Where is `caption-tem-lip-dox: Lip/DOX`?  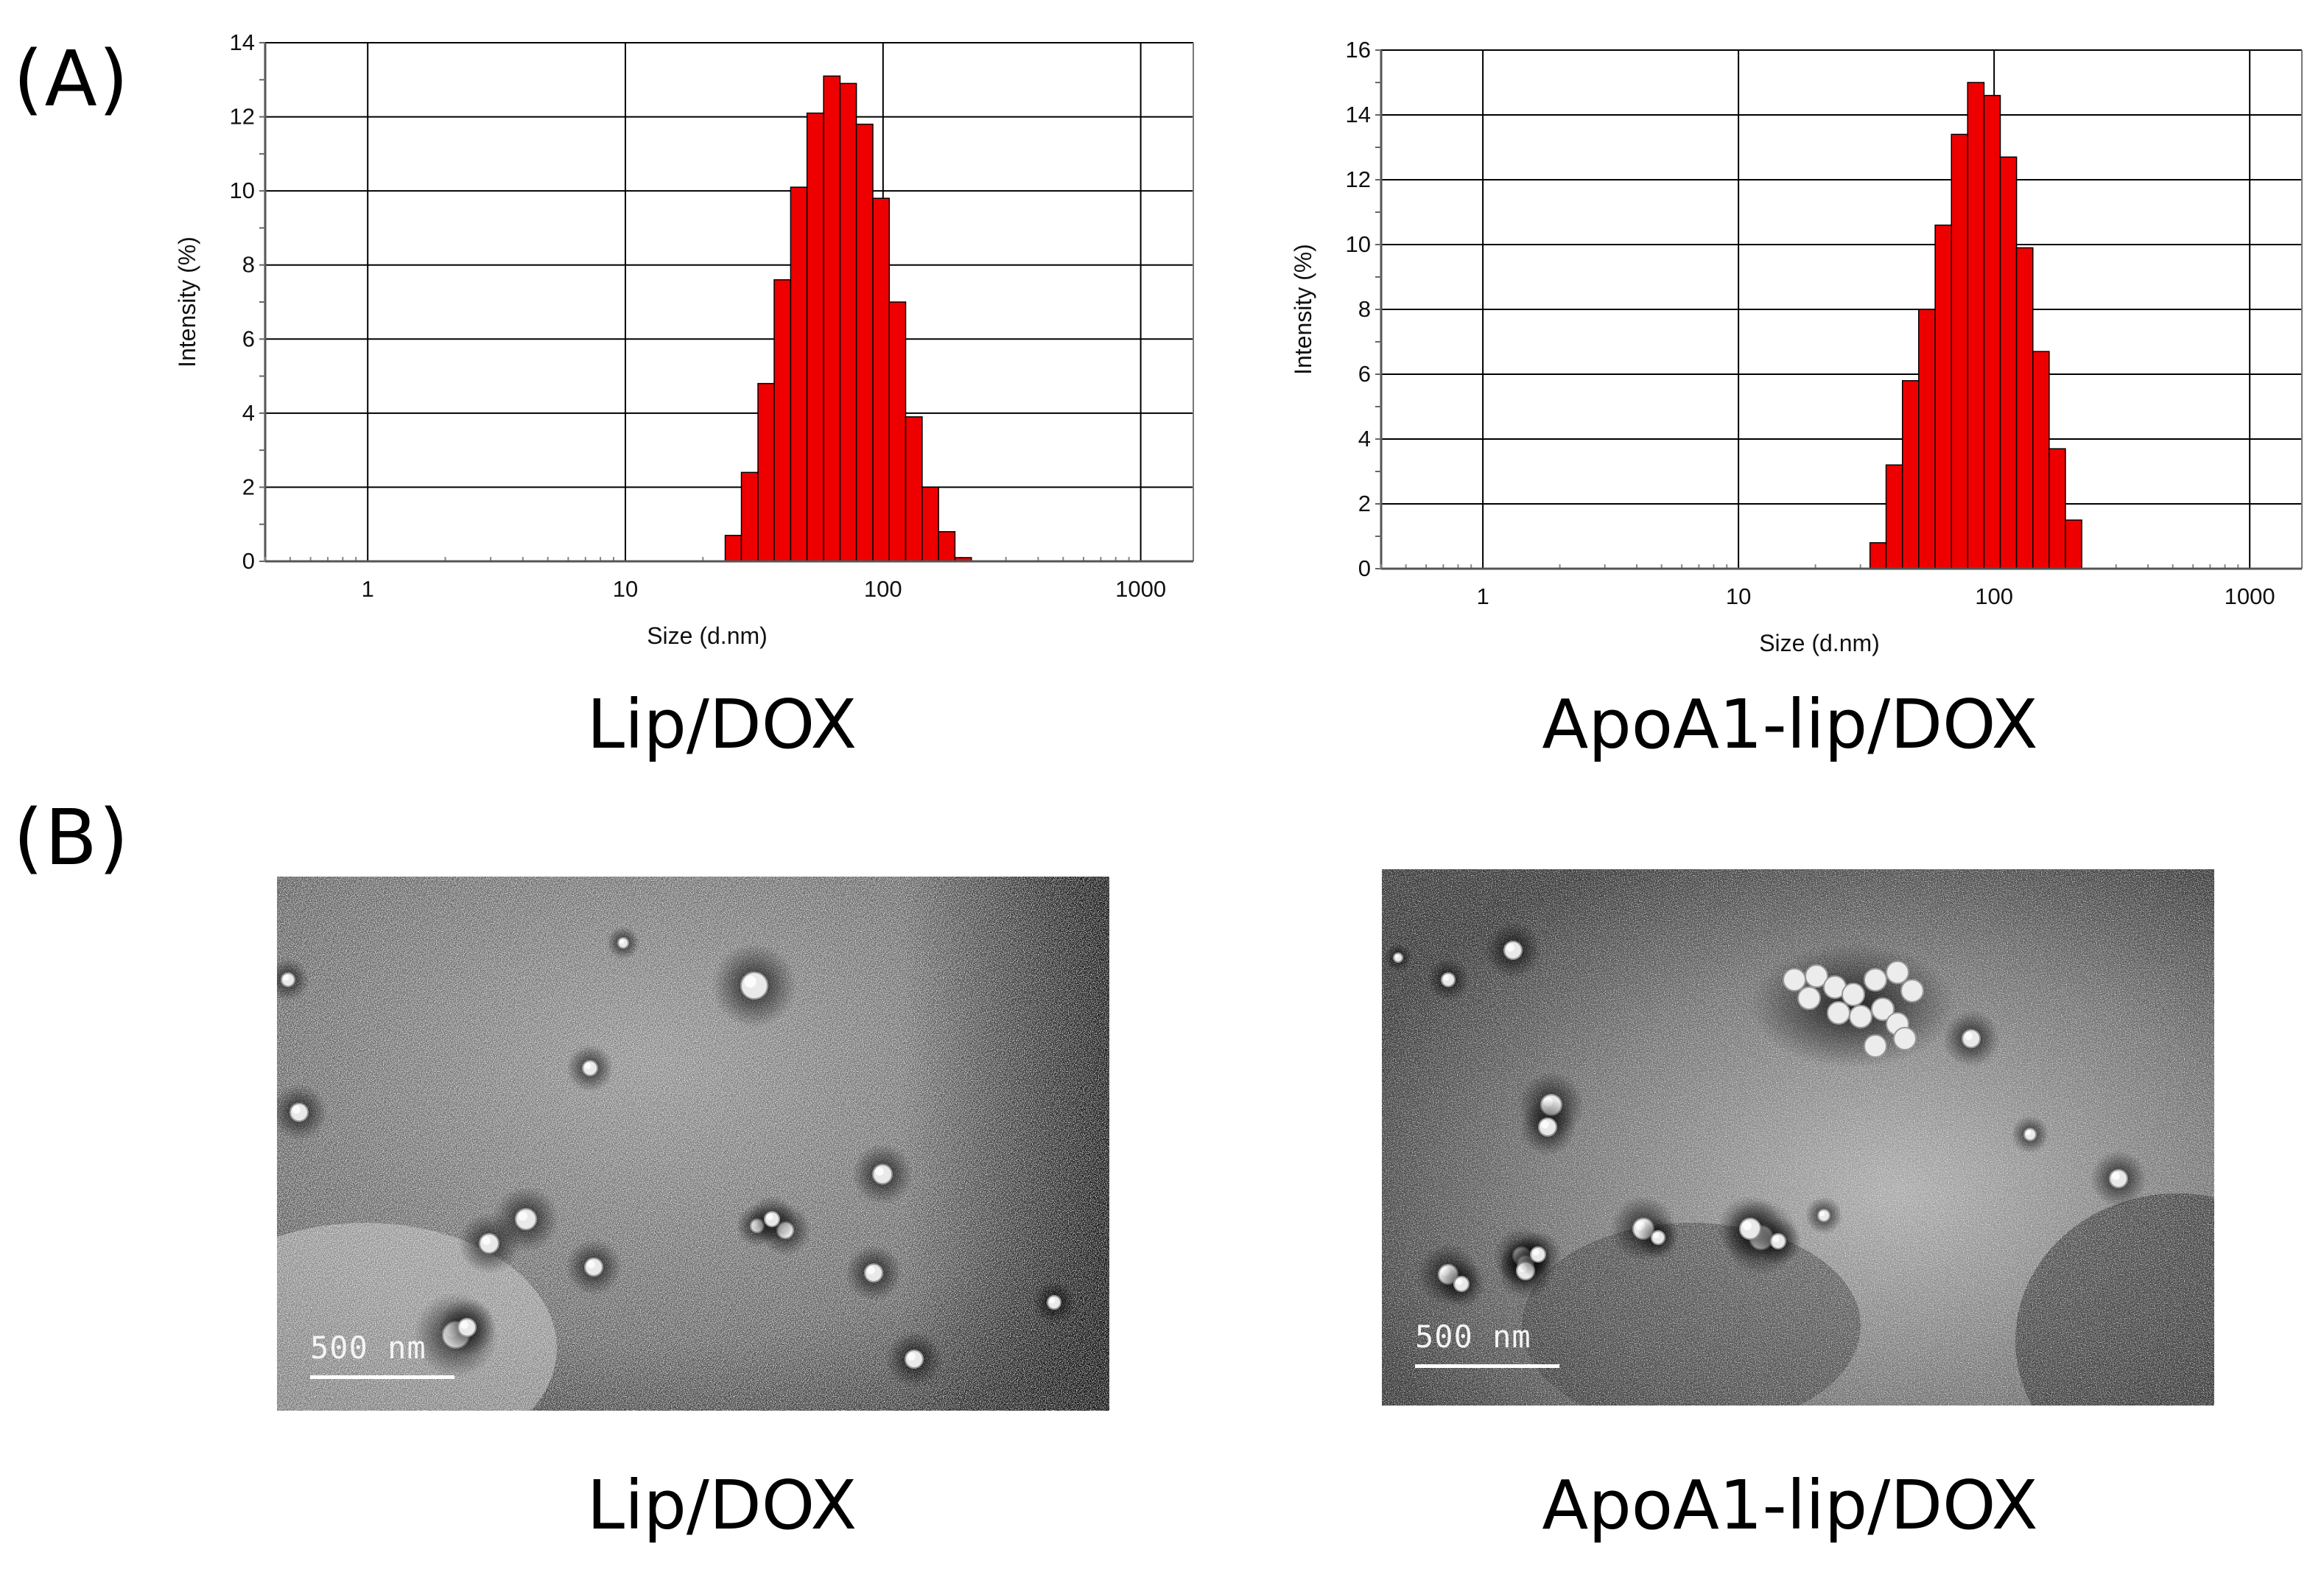 caption-tem-lip-dox: Lip/DOX is located at coordinates (721, 1505).